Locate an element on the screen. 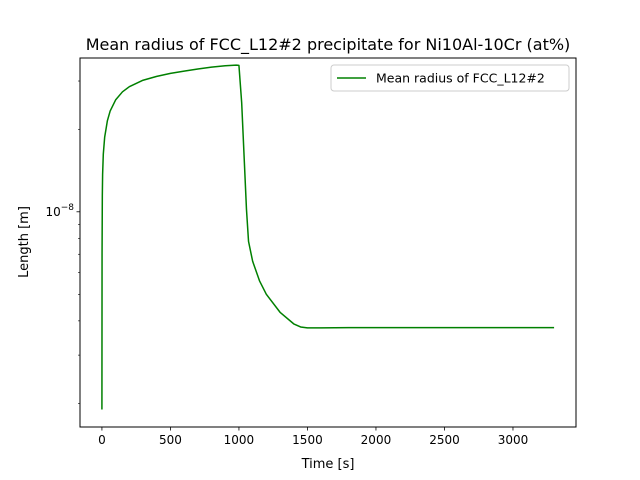 This screenshot has width=640, height=480. x-tick-label: 3000 is located at coordinates (513, 440).